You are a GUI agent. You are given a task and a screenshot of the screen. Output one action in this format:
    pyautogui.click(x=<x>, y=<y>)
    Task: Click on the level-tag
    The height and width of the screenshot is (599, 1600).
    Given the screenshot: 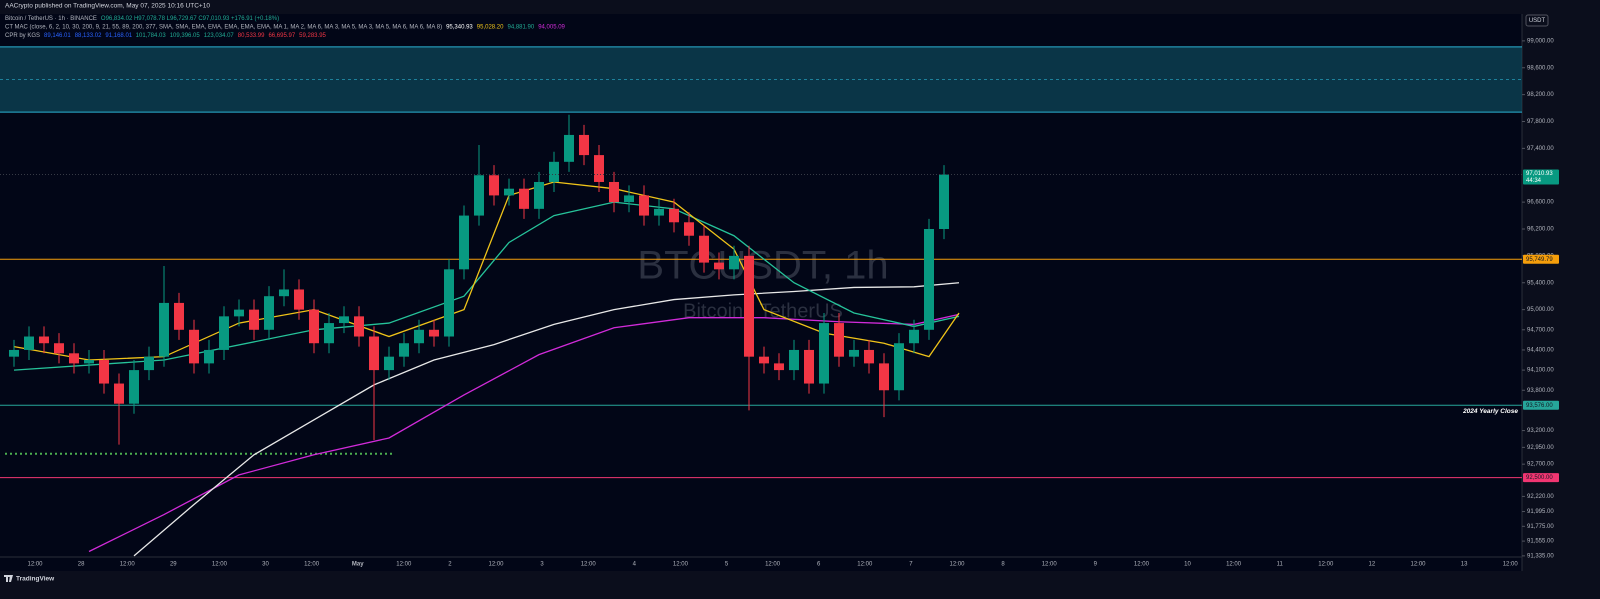 What is the action you would take?
    pyautogui.click(x=1541, y=478)
    